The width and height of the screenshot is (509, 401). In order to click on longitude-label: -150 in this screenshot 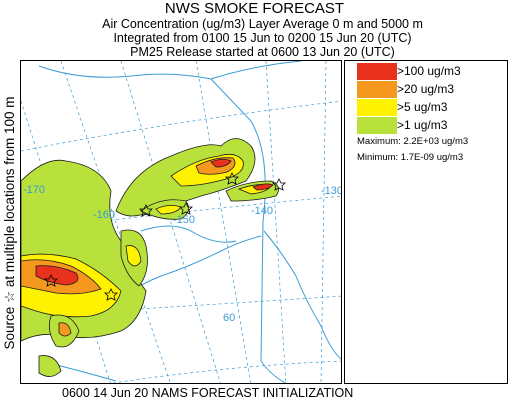, I will do `click(184, 220)`.